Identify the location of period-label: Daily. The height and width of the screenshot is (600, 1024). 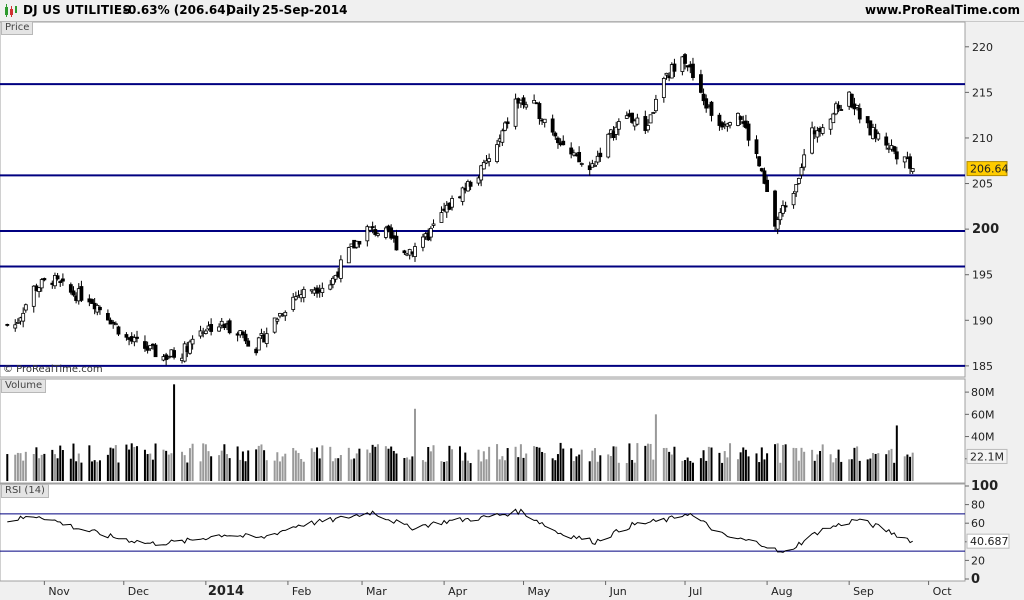
(243, 10).